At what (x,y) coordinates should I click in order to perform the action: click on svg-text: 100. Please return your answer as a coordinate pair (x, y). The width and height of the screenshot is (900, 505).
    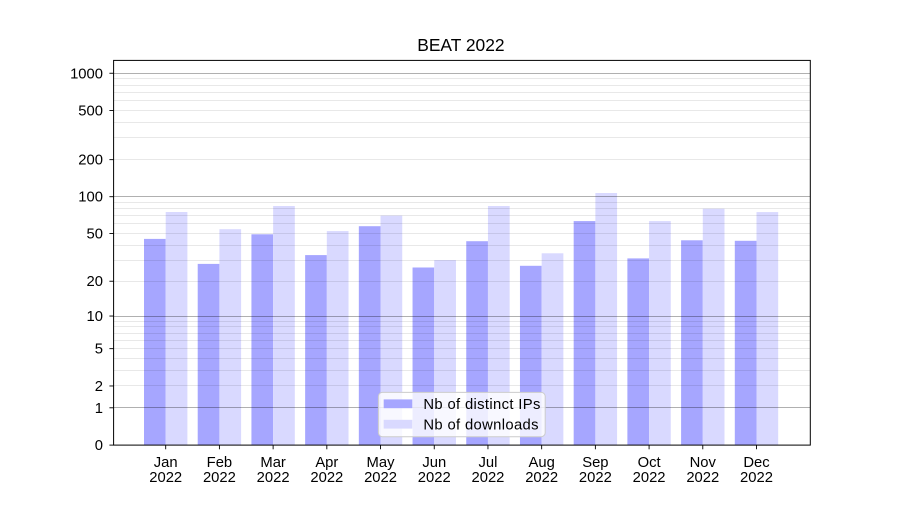
    Looking at the image, I should click on (90, 198).